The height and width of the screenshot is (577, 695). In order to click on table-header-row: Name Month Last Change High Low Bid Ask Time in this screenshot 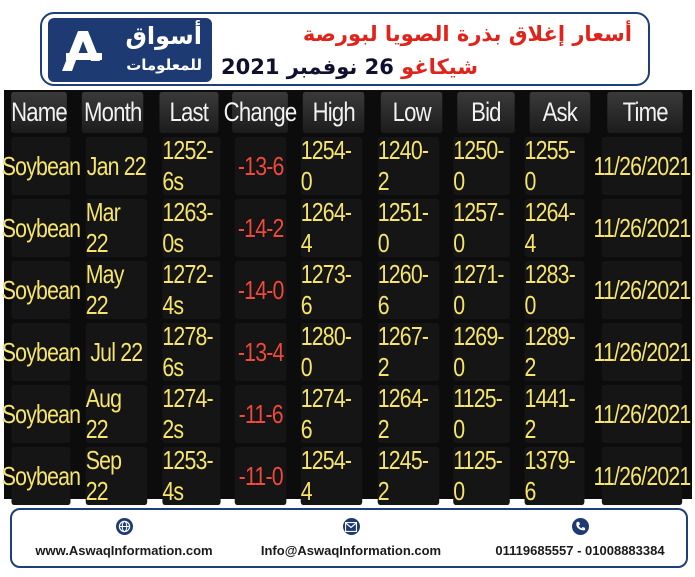, I will do `click(348, 112)`.